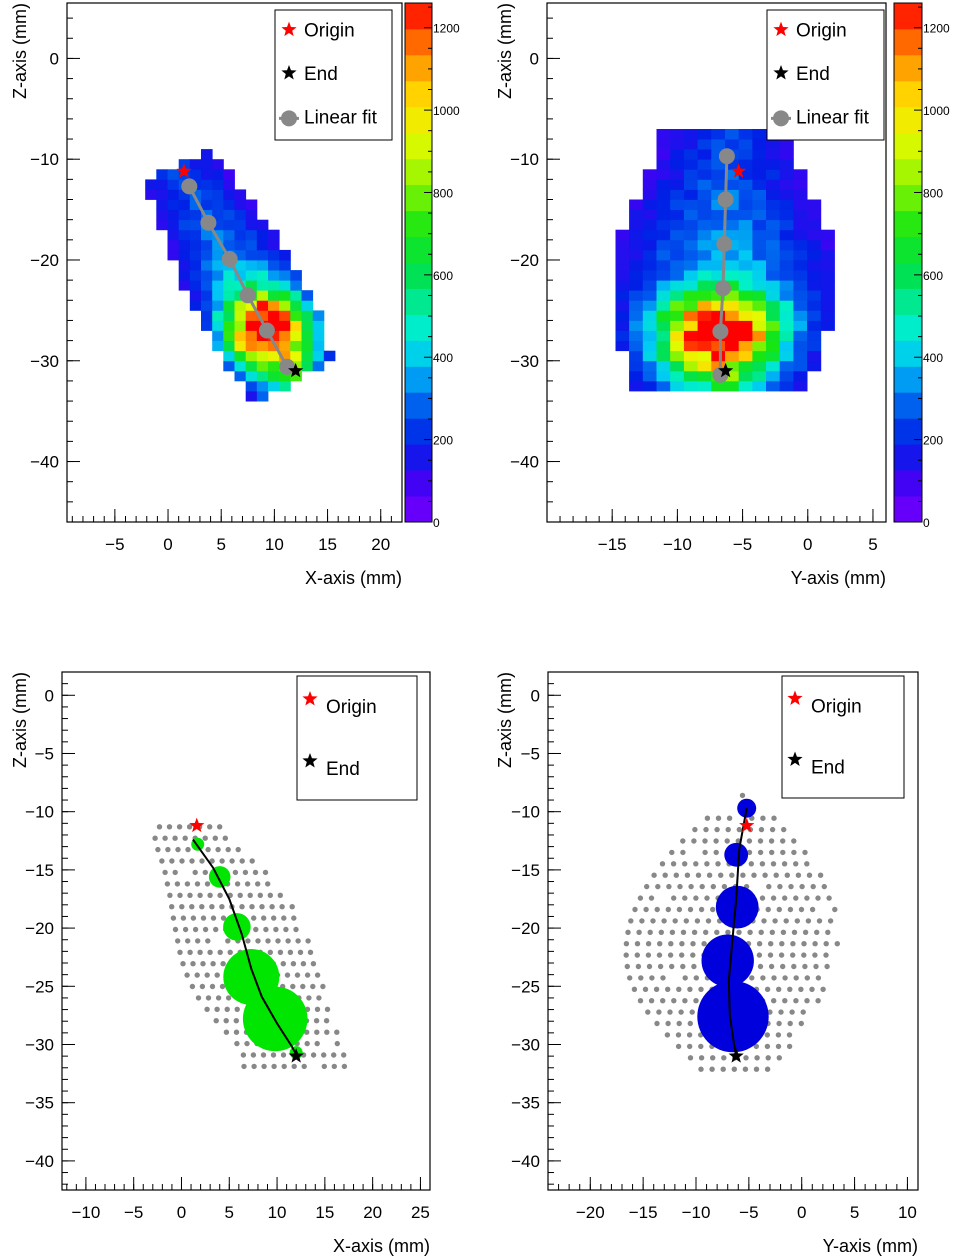  What do you see at coordinates (936, 111) in the screenshot?
I see `colorbar-tick-label: 1000` at bounding box center [936, 111].